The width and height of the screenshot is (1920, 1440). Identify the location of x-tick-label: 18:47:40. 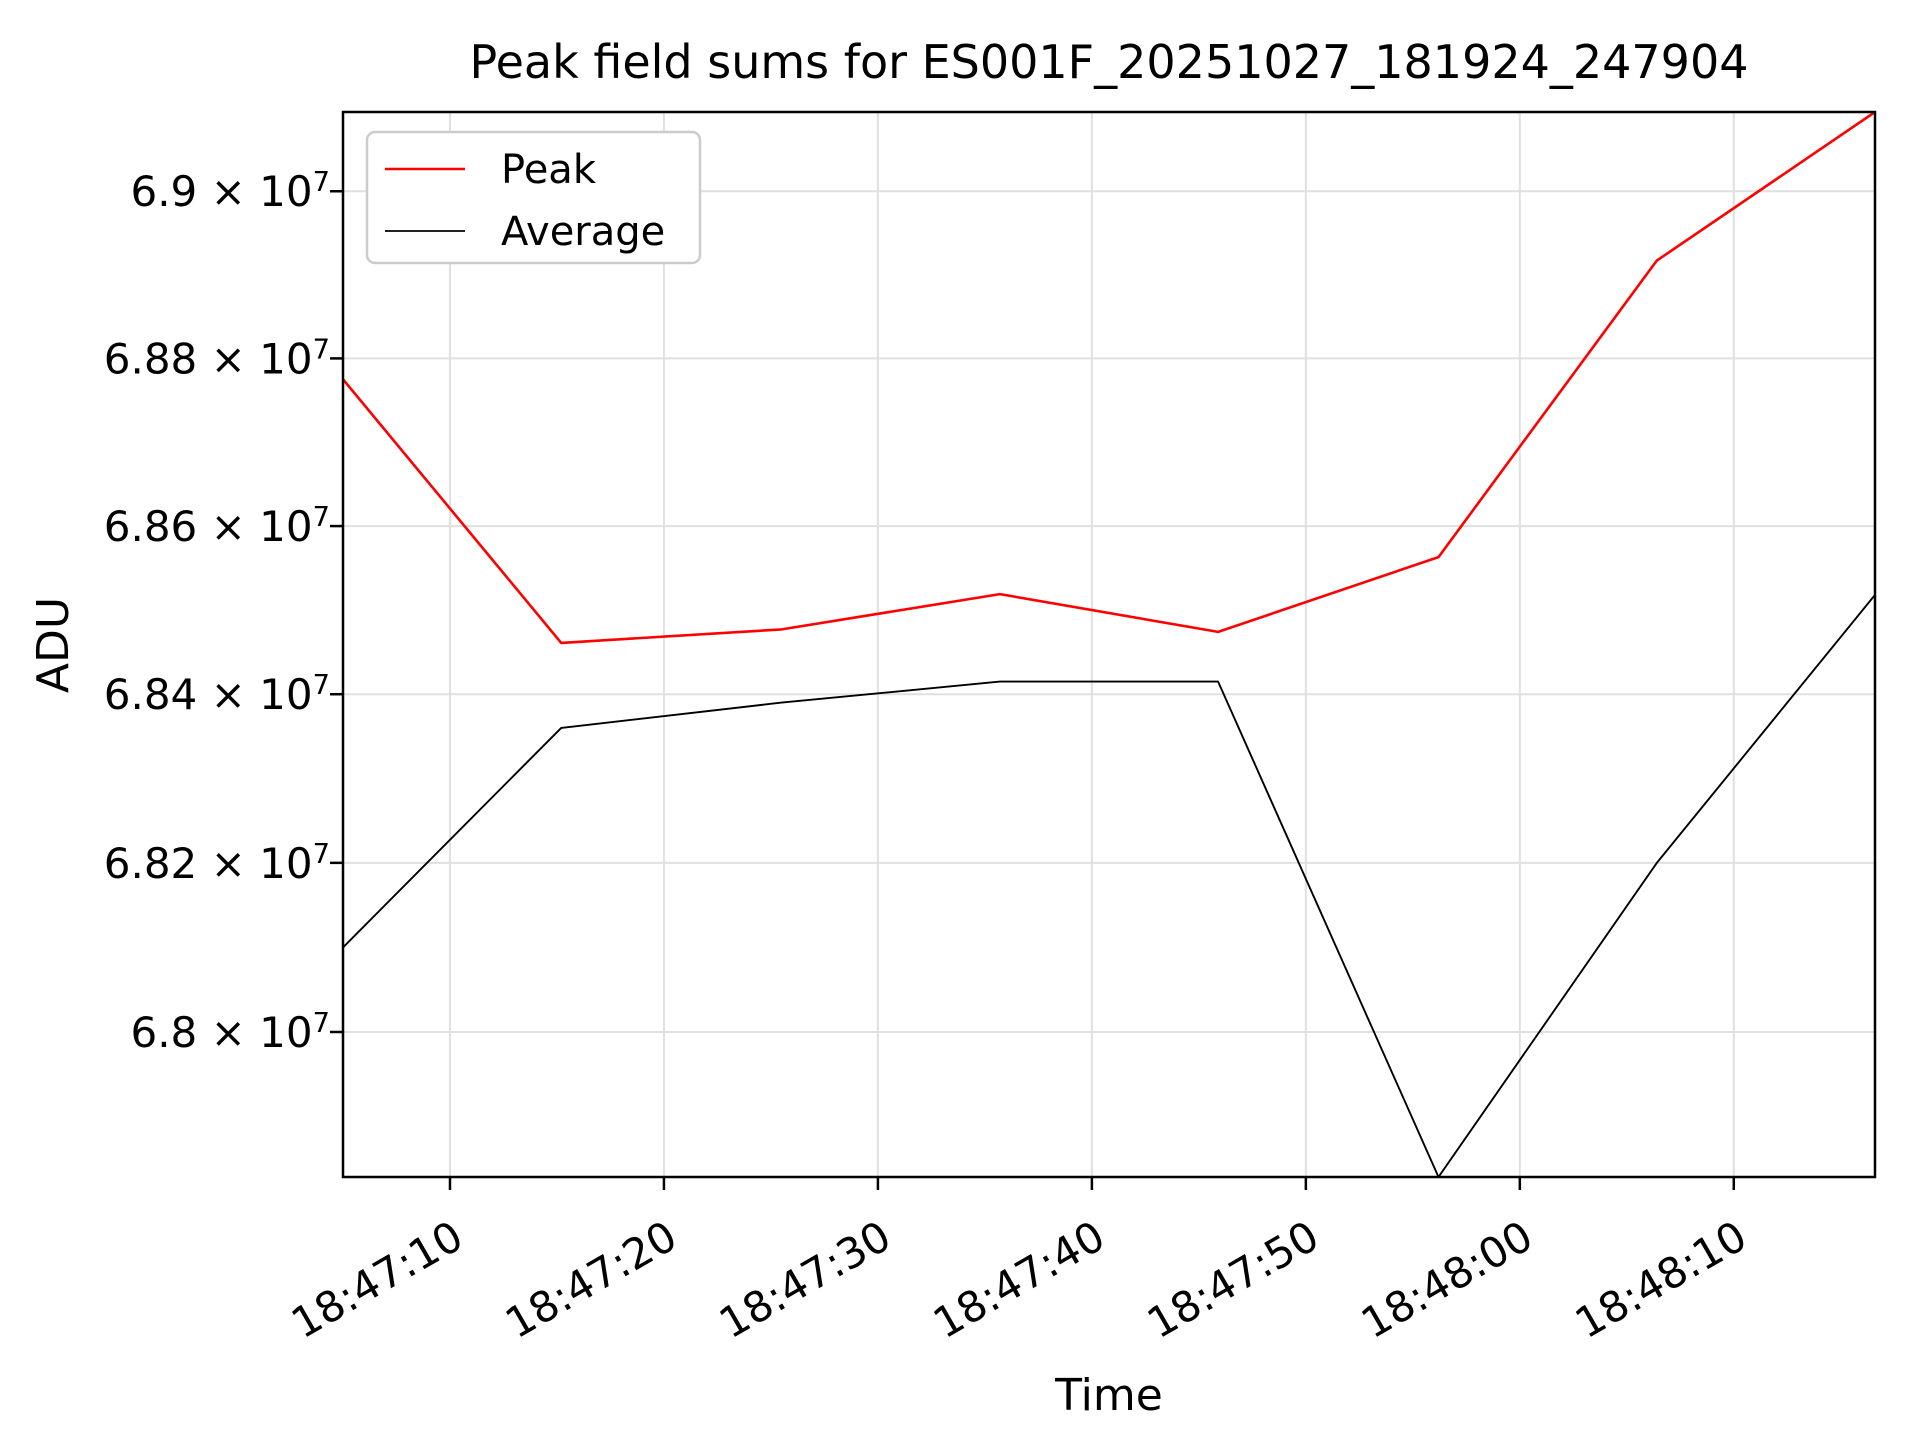
(1019, 1279).